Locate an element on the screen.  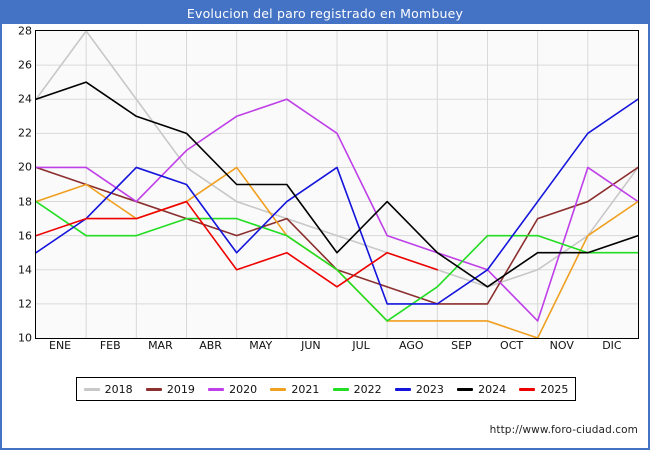
y-axis-ticks: 10 12 14 16 18 20 22 24 26 28 is located at coordinates (17, 185).